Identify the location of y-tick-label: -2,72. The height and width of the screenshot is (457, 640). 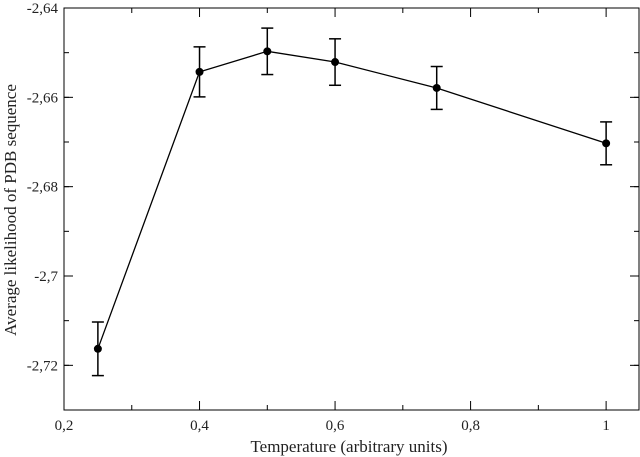
(42, 366).